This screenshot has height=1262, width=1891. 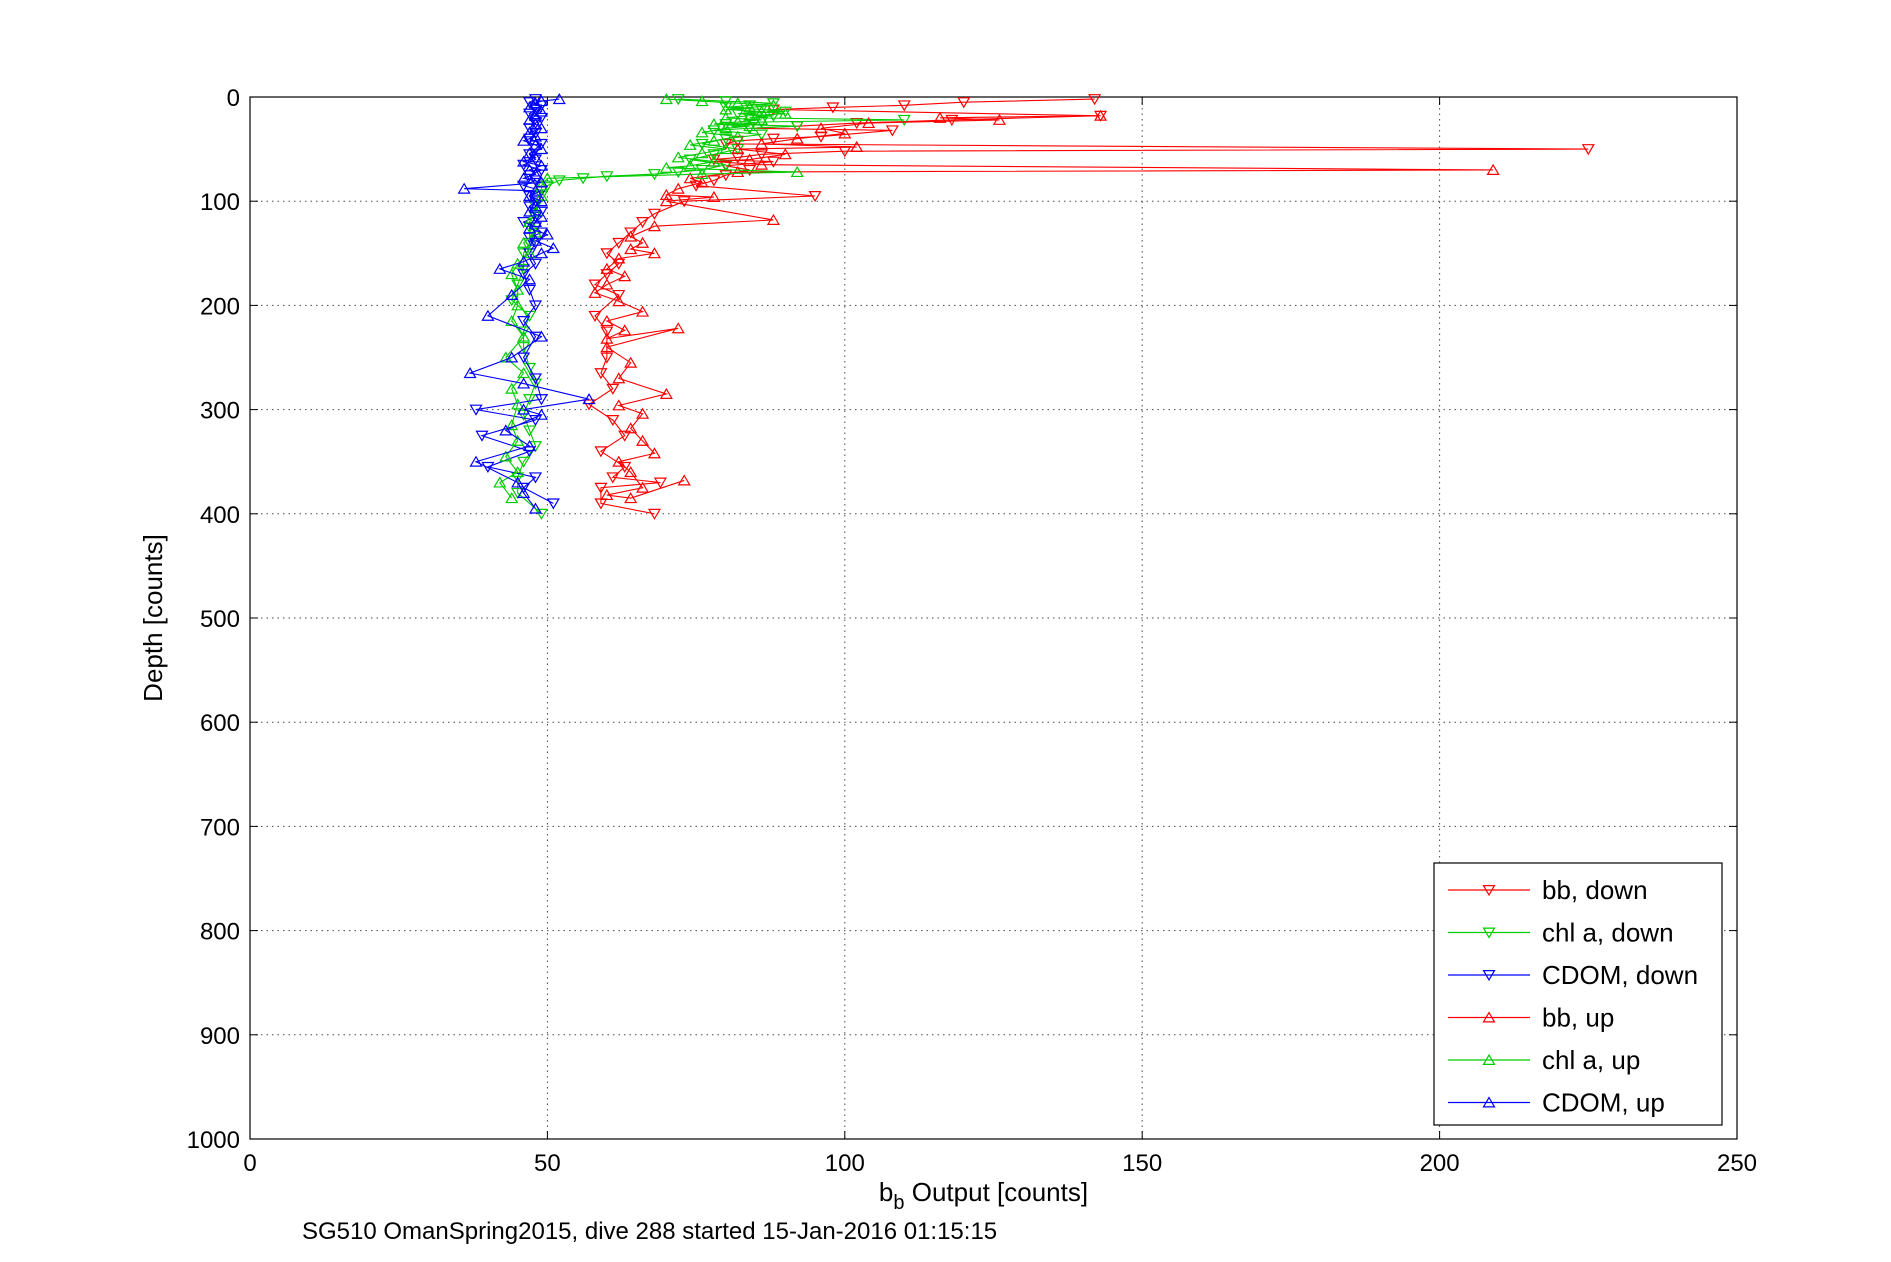 I want to click on legend-label: bb, up, so click(x=1578, y=1018).